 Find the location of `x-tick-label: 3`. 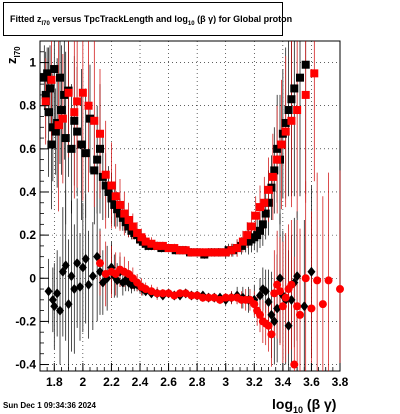

x-tick-label: 3 is located at coordinates (225, 382).